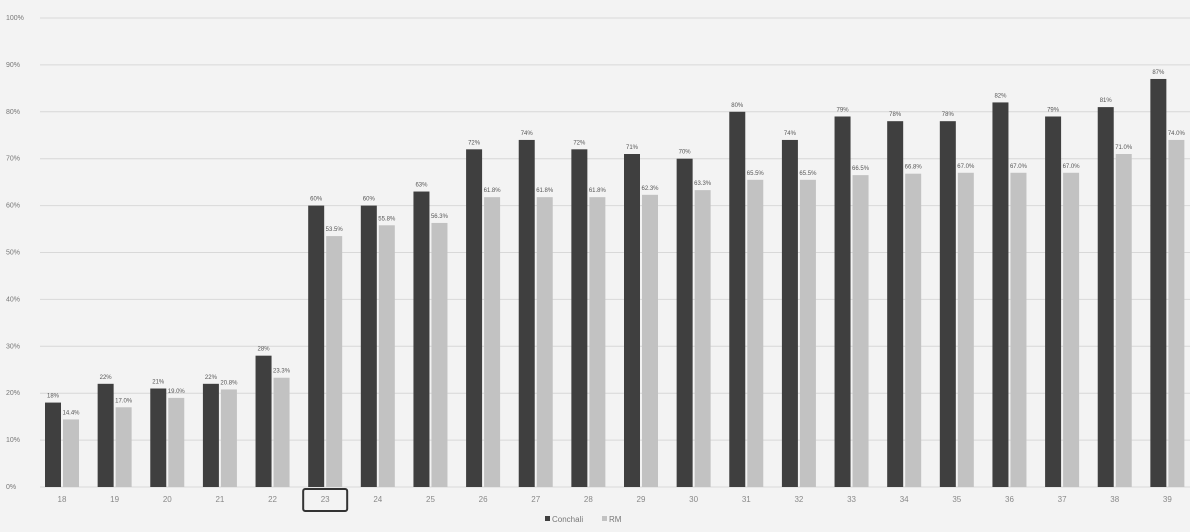 The image size is (1190, 532). What do you see at coordinates (914, 168) in the screenshot?
I see `data-label: 66.8%` at bounding box center [914, 168].